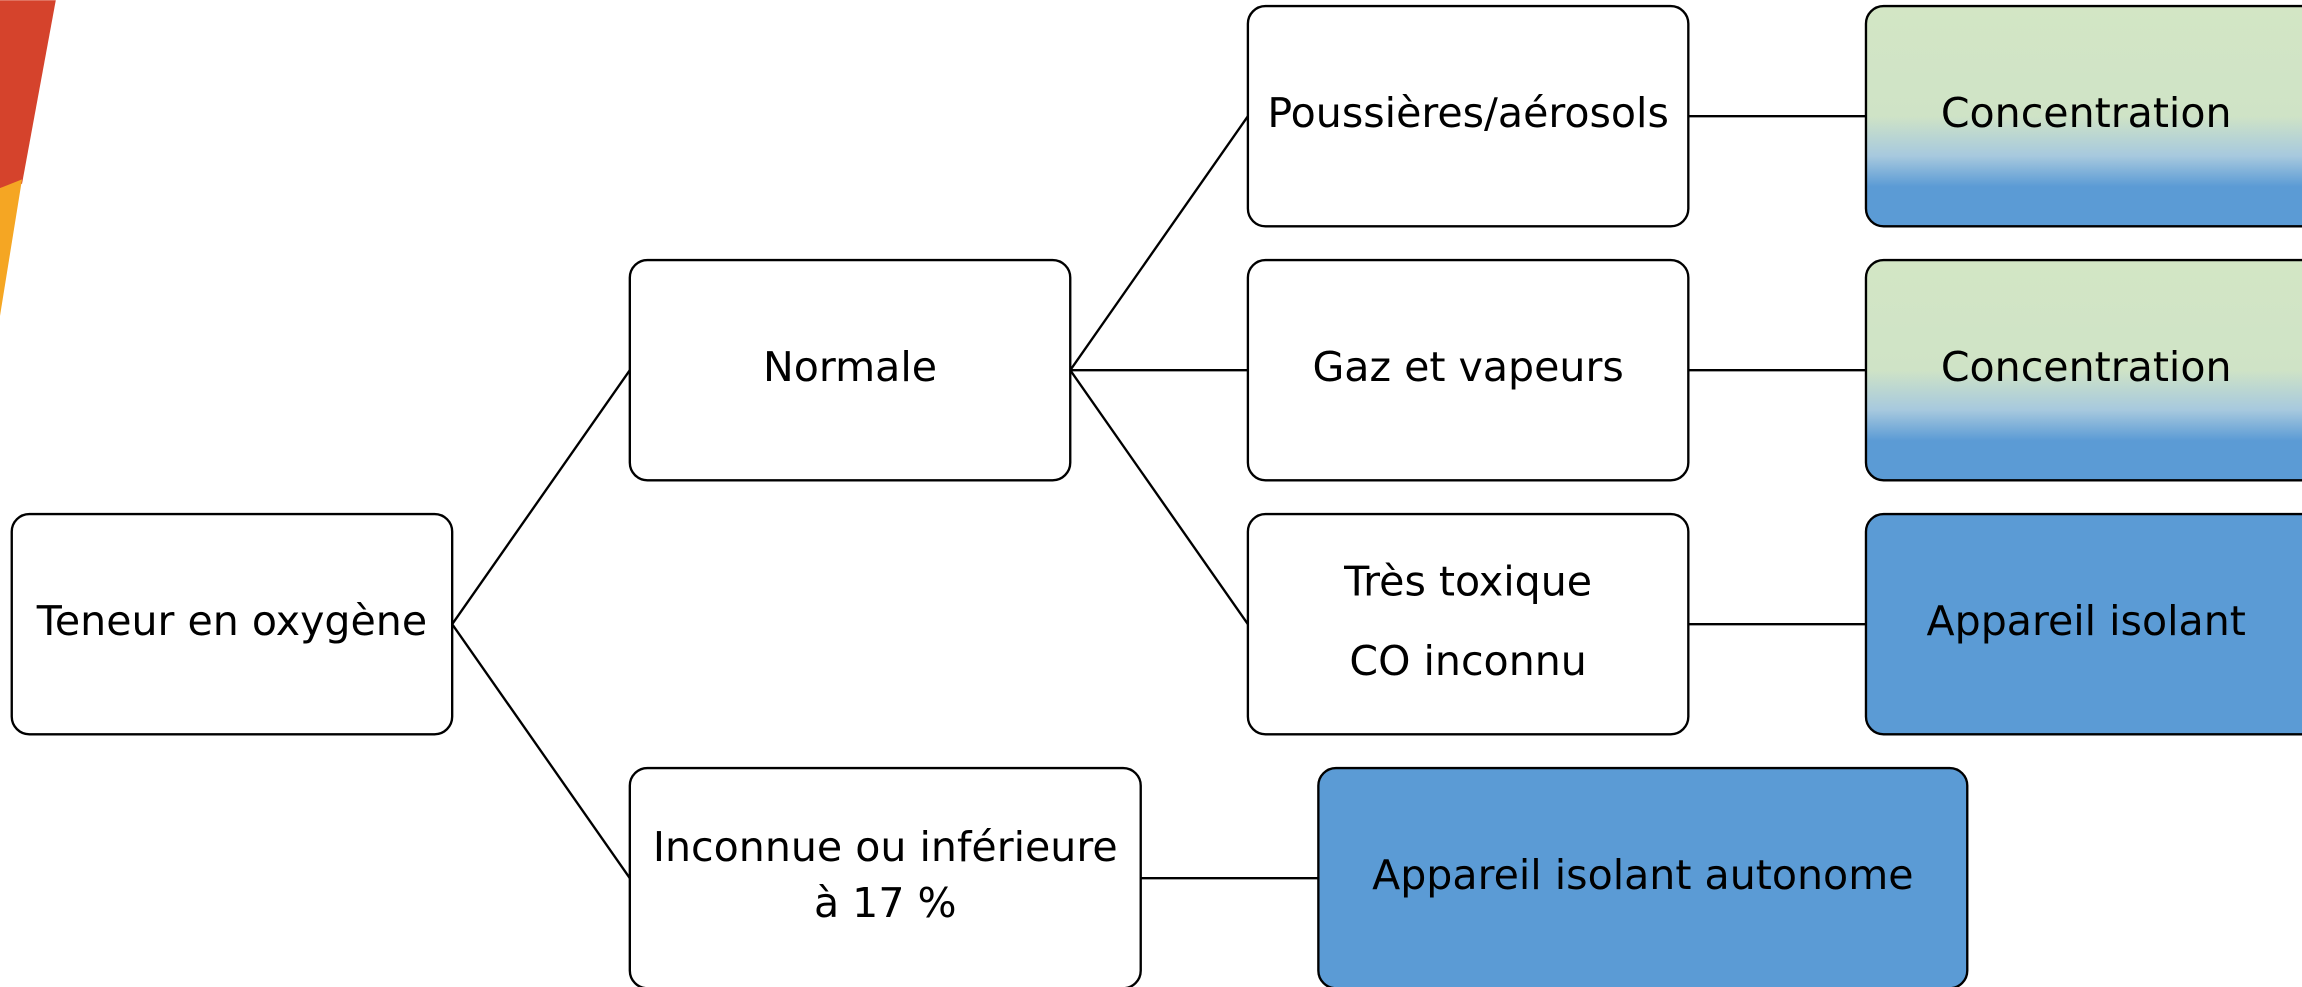  What do you see at coordinates (11, 247) in the screenshot?
I see `decor-orange` at bounding box center [11, 247].